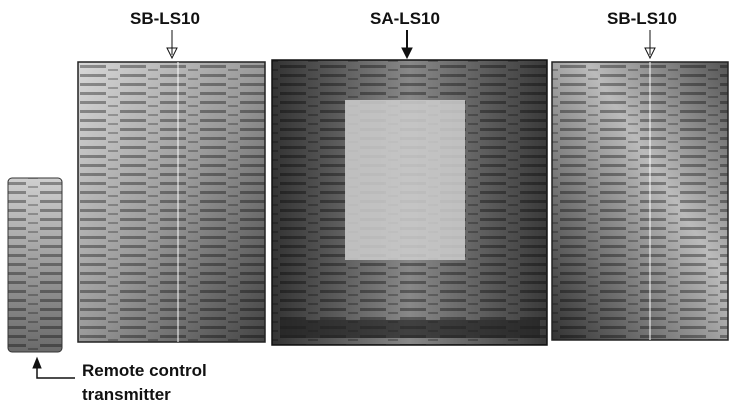 This screenshot has height=410, width=733. I want to click on remote, so click(35, 265).